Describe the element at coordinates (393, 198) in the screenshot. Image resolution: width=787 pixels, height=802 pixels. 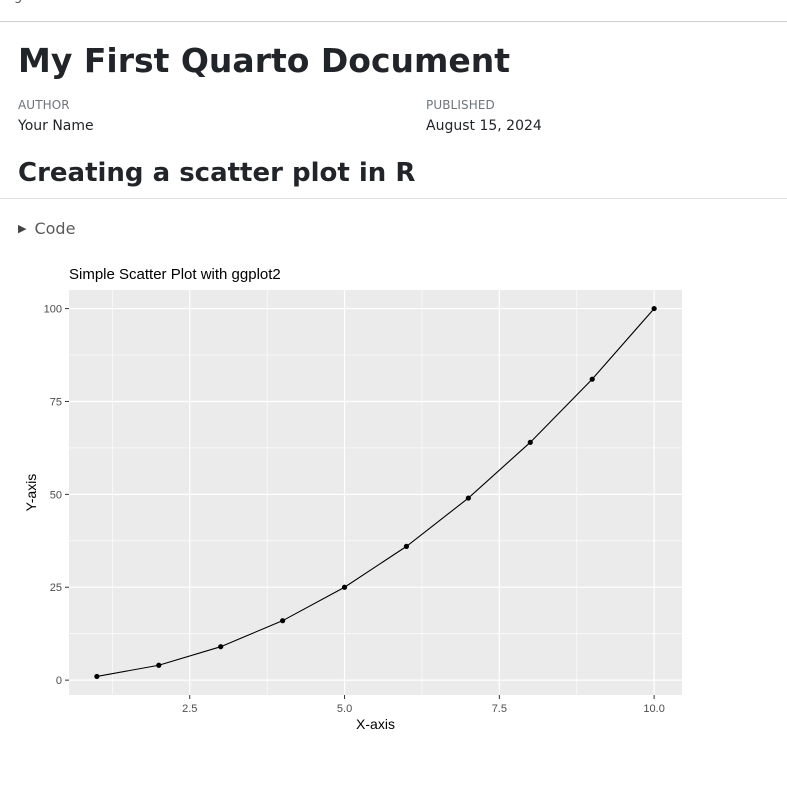
I see `section-divider` at that location.